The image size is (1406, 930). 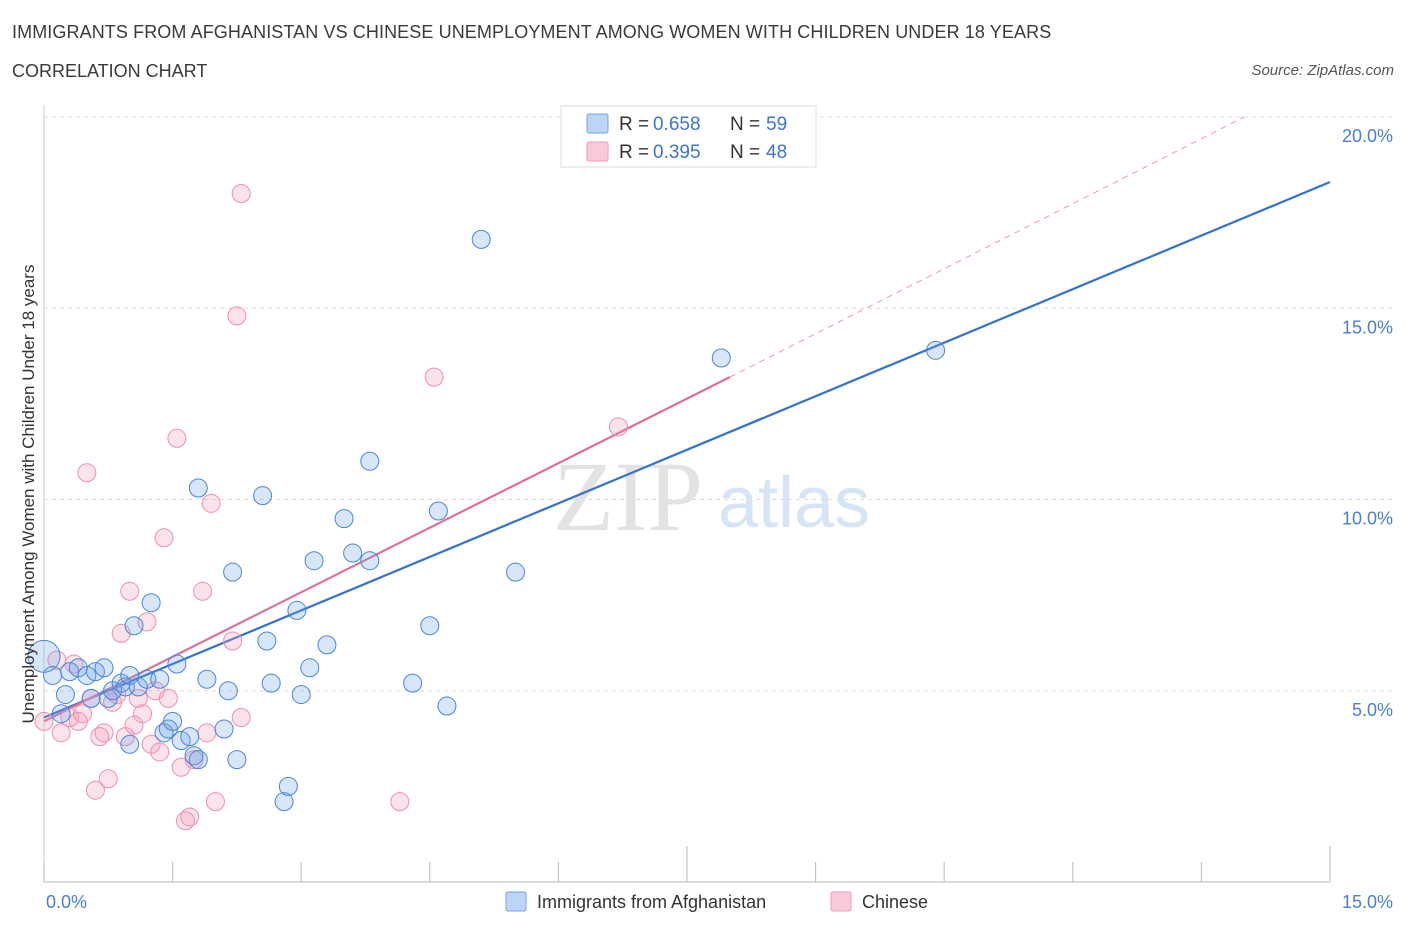 What do you see at coordinates (651, 902) in the screenshot?
I see `series-legend-label-afghanistan: Immigrants from Afghanistan` at bounding box center [651, 902].